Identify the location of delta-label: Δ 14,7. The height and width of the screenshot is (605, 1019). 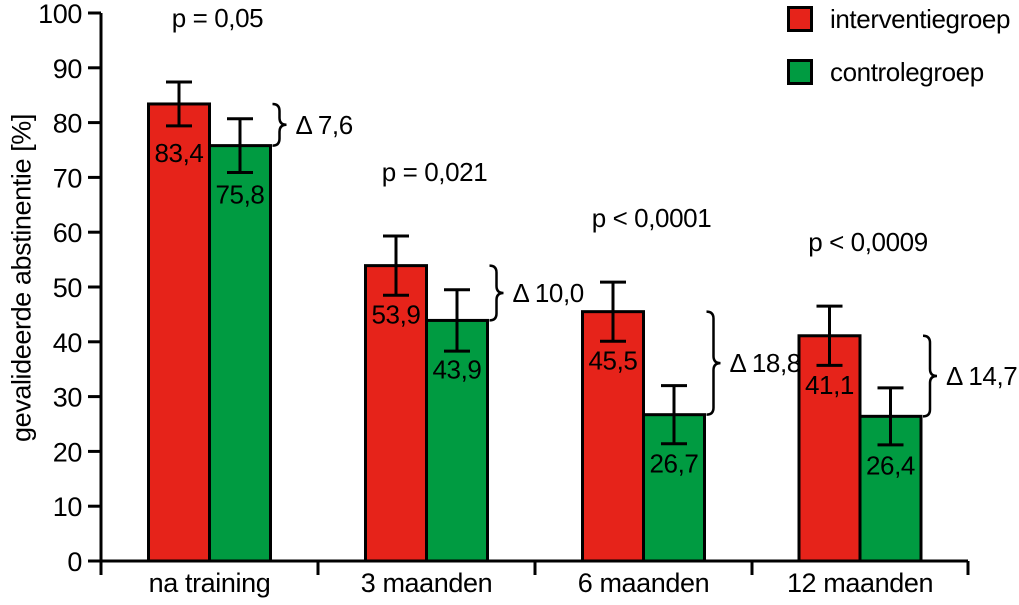
(981, 376).